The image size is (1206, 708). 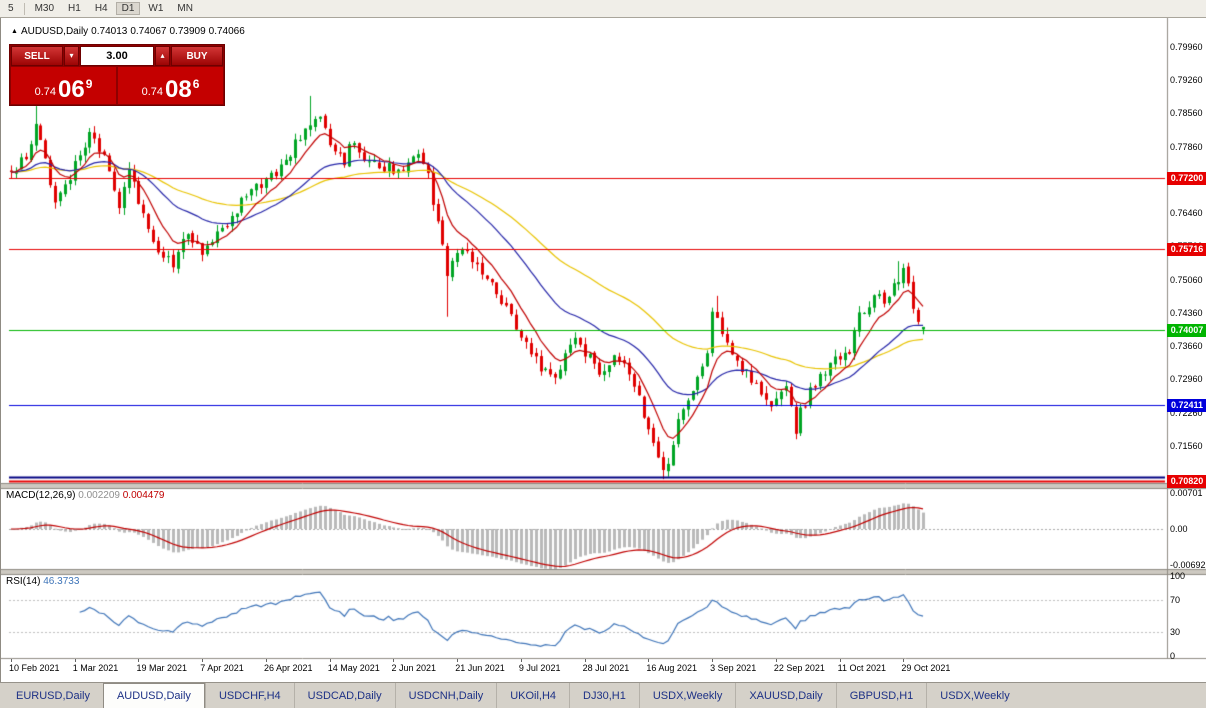 I want to click on volume-input: 3.00, so click(x=117, y=56).